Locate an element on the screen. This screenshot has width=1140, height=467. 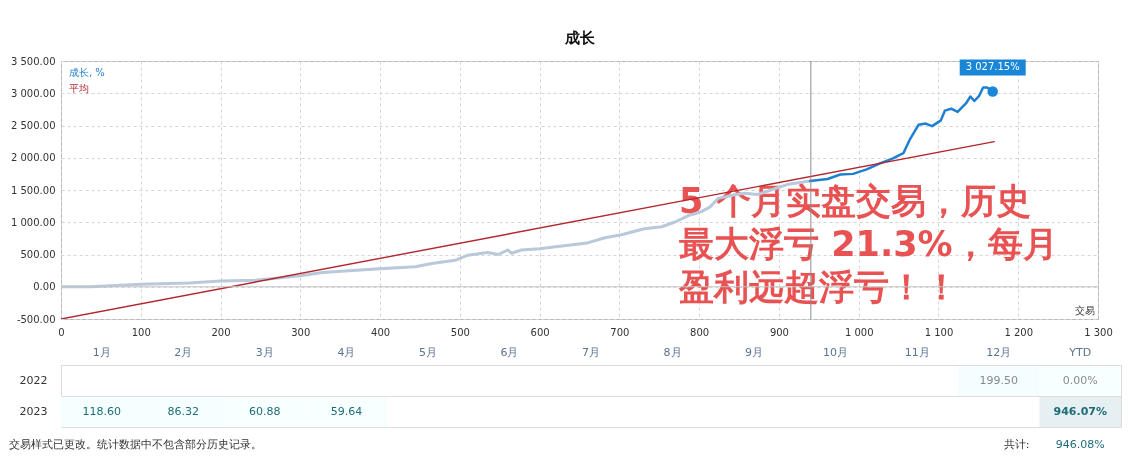
x-tick-label: 500 is located at coordinates (460, 332).